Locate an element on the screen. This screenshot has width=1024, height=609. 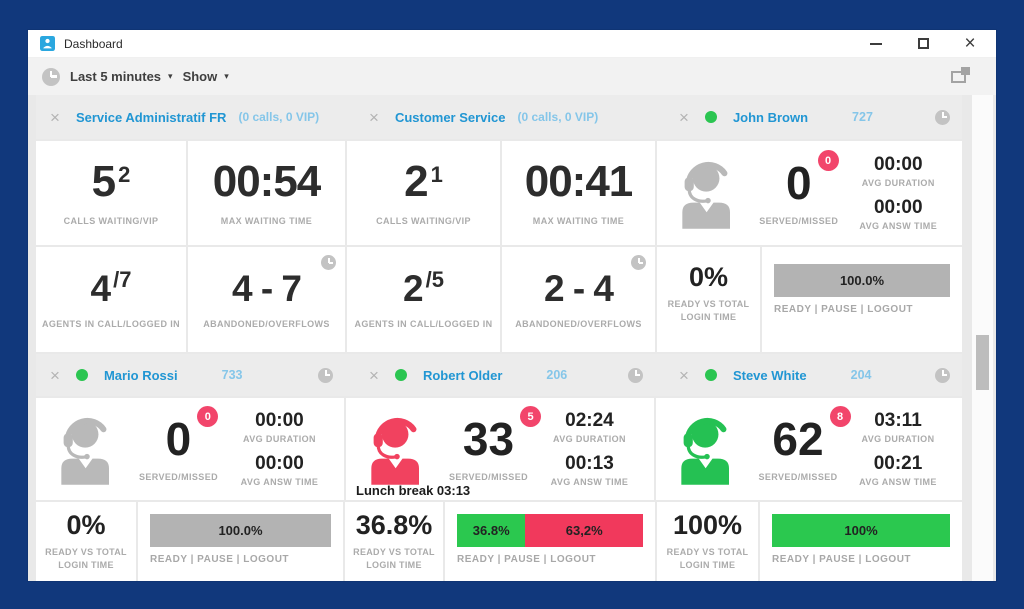
agents-in-call-value: 4/7 is located at coordinates (111, 288).